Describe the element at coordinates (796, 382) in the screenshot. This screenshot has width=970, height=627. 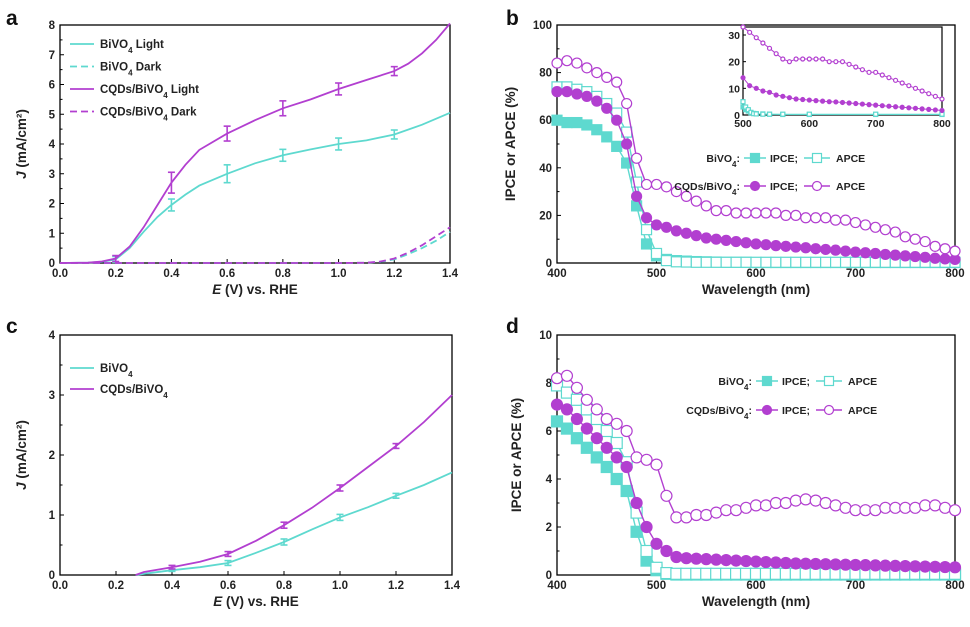
I see `panel-d-legend-ipce: IPCE;` at that location.